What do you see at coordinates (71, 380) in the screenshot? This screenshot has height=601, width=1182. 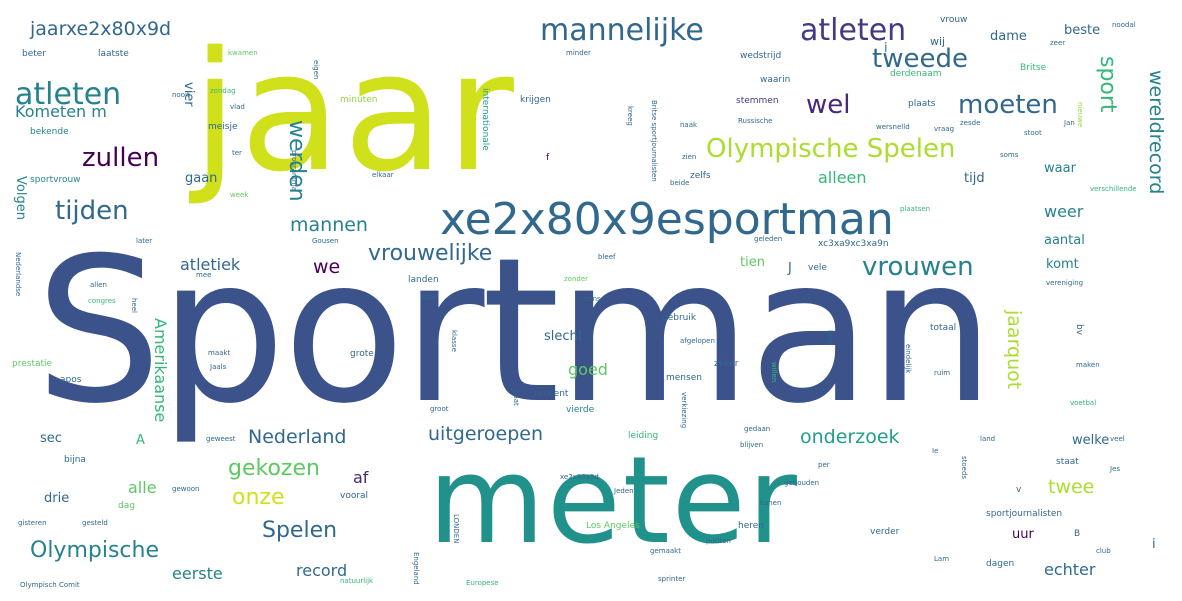 I see `word-apos: apos` at bounding box center [71, 380].